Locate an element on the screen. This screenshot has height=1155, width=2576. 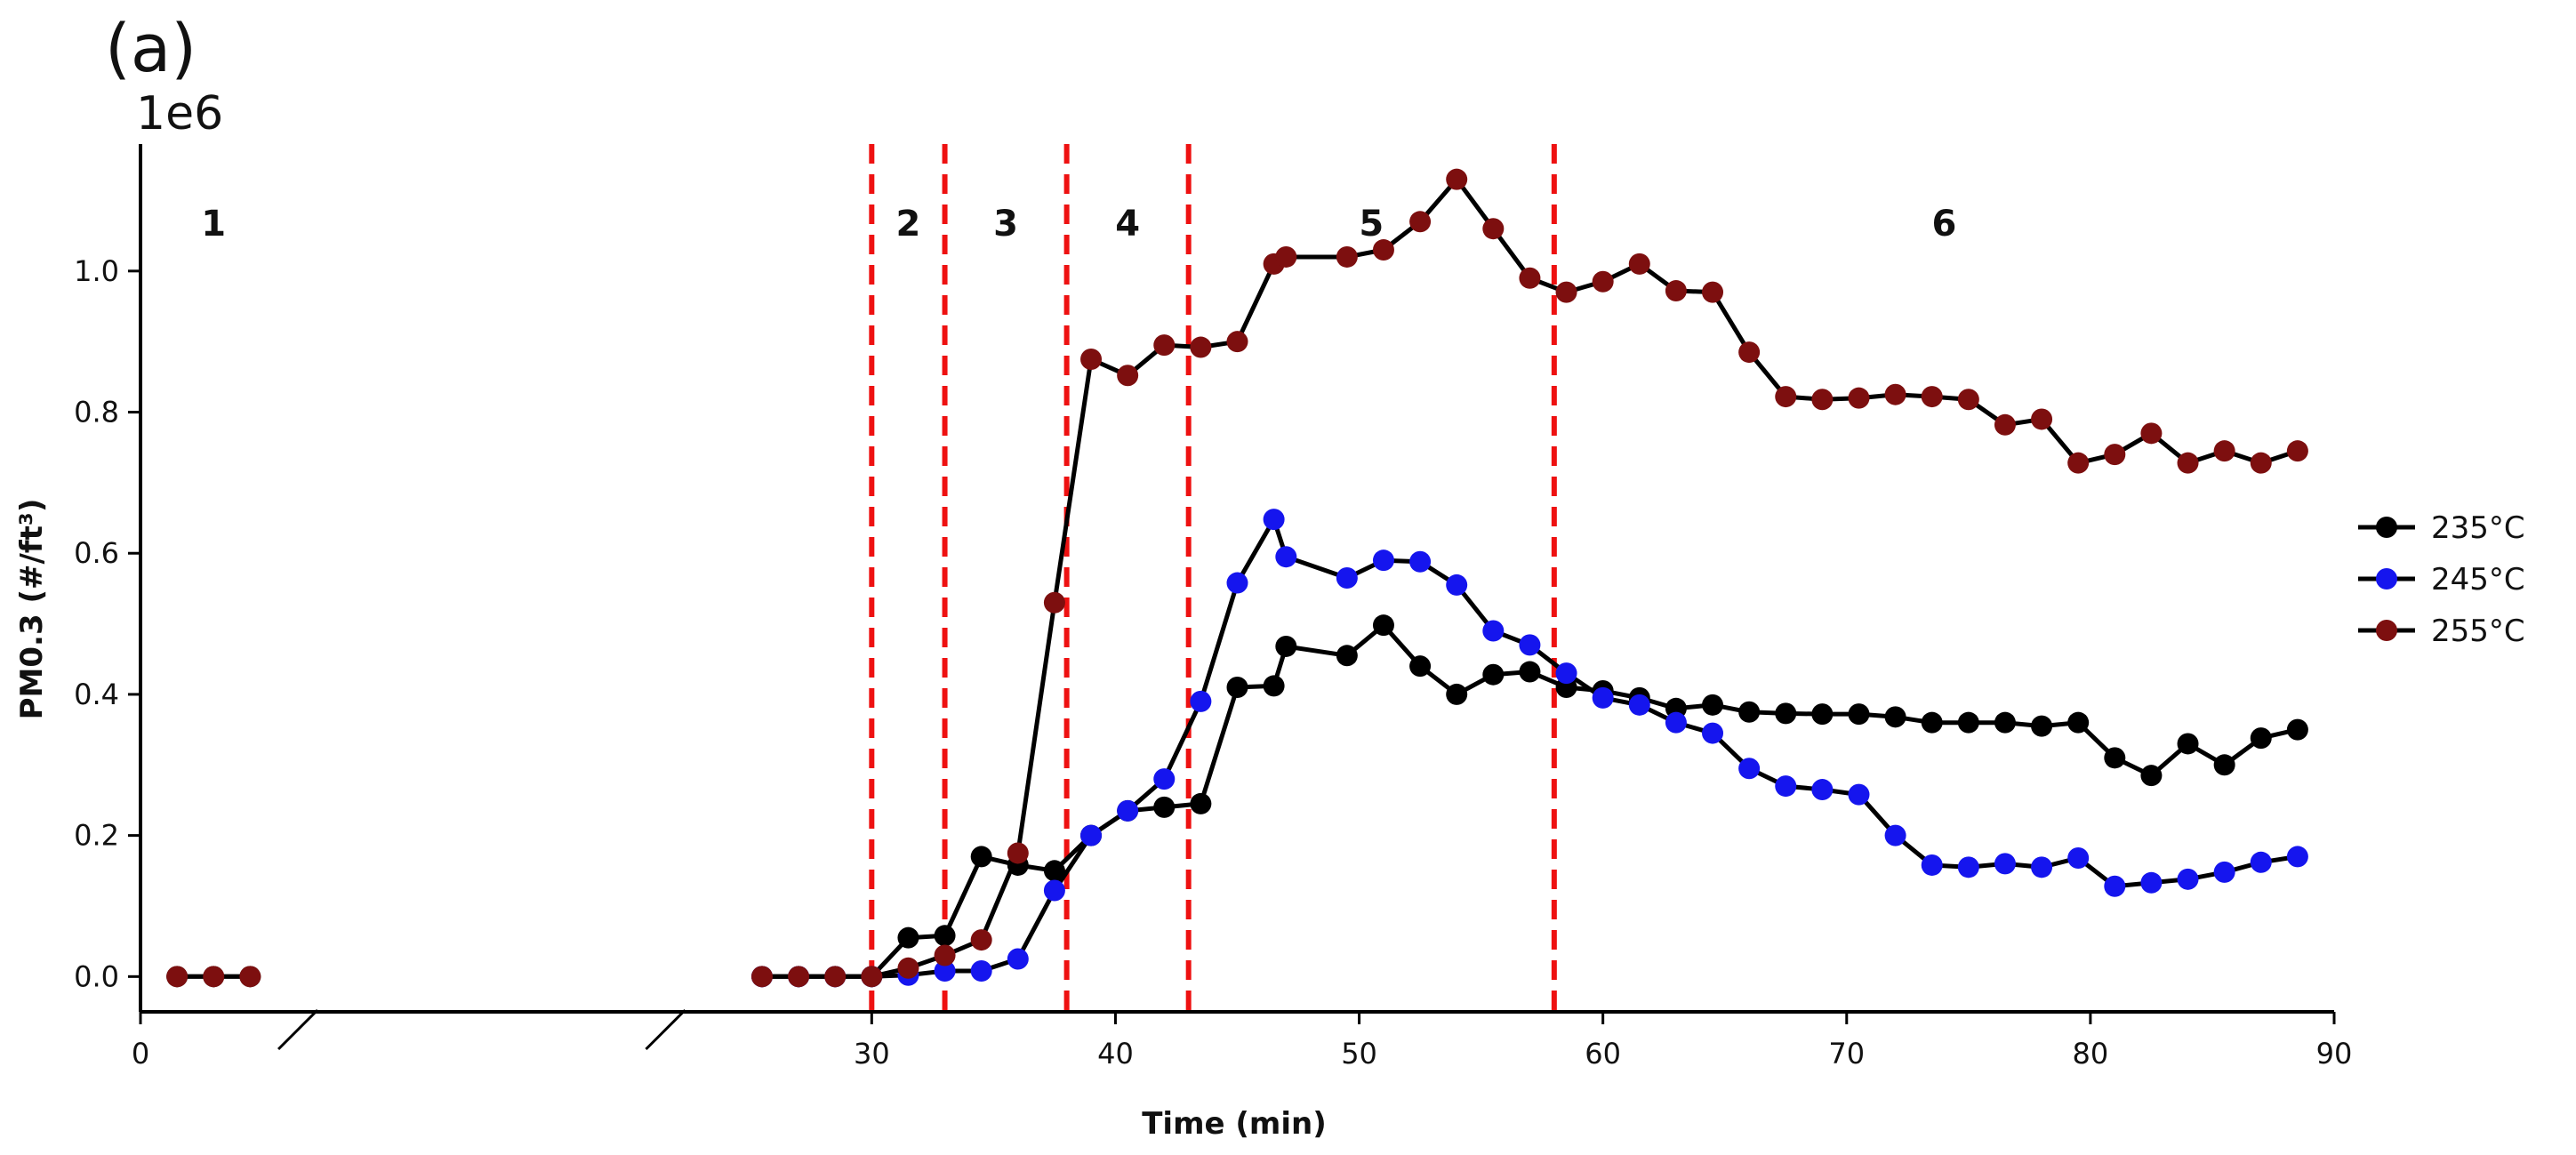
phase-label: 4 is located at coordinates (1127, 224).